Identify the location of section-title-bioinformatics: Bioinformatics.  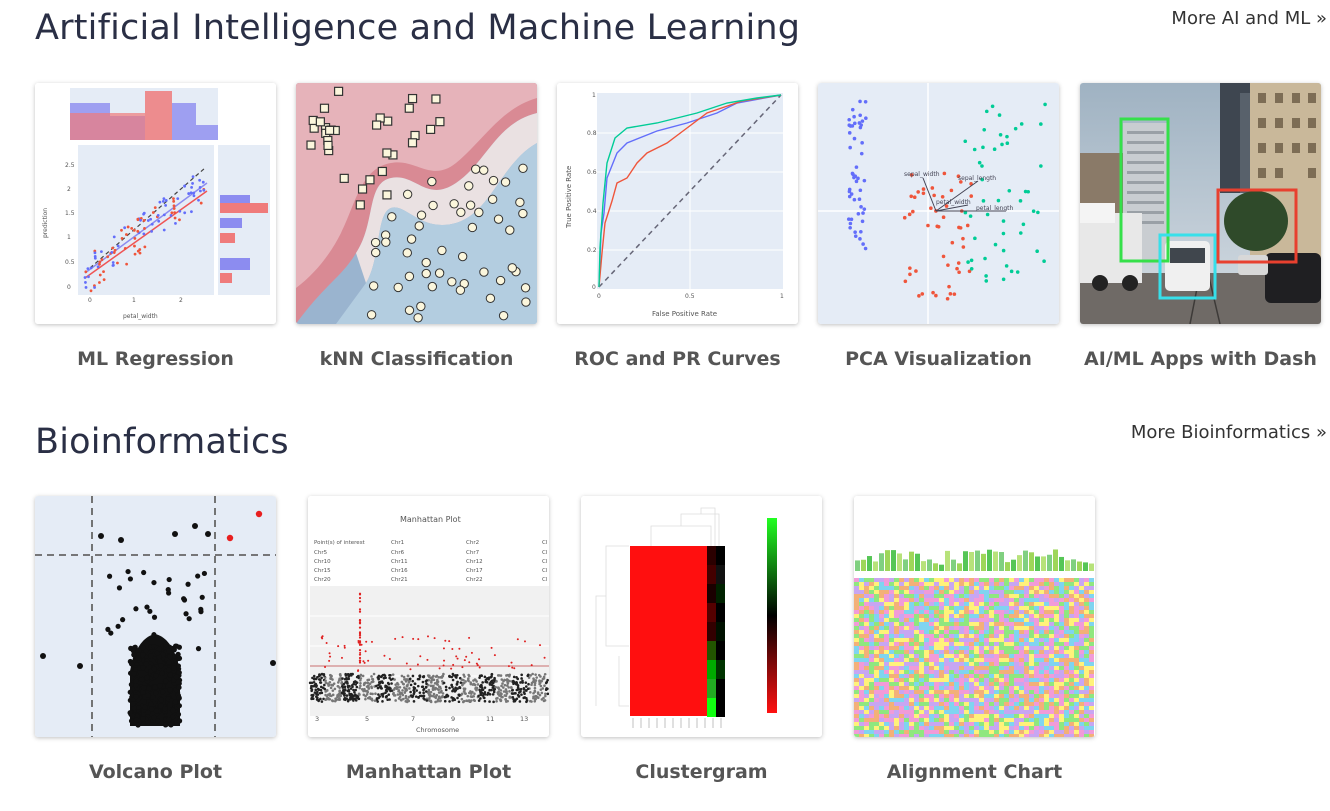
(162, 442).